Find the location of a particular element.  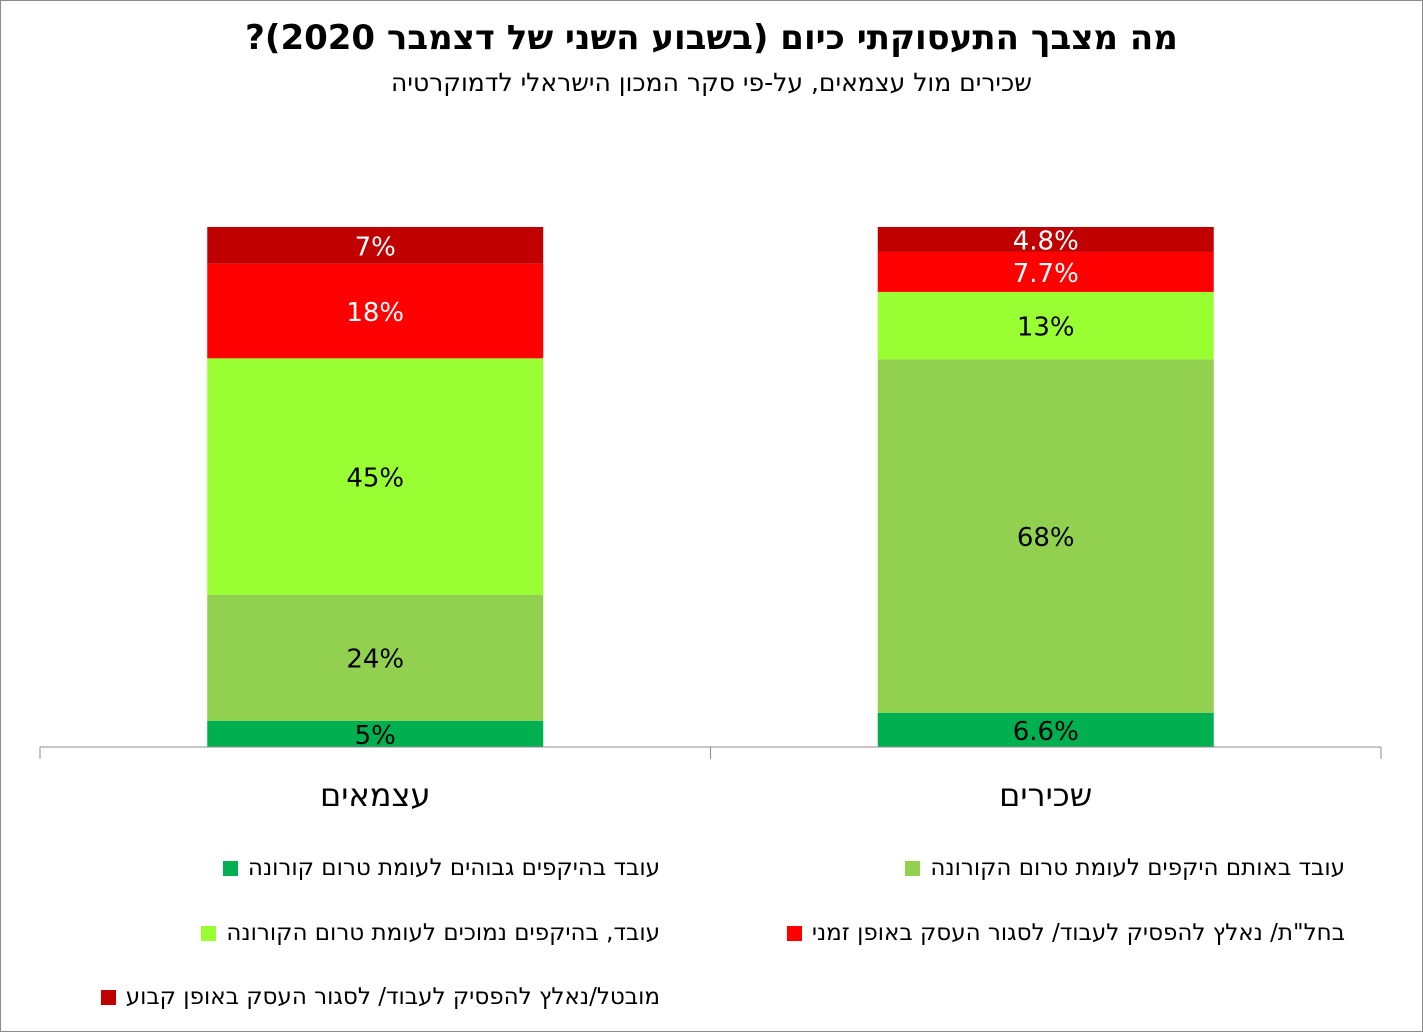

data-label-s0-c1: 5% is located at coordinates (375, 736).